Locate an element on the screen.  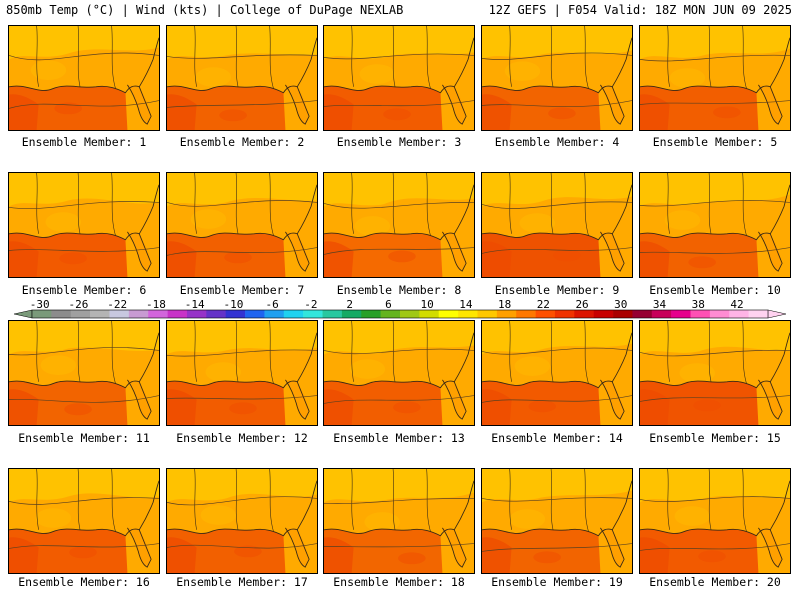
ensemble-member-label: Ensemble Member: 9 is located at coordinates (557, 290).